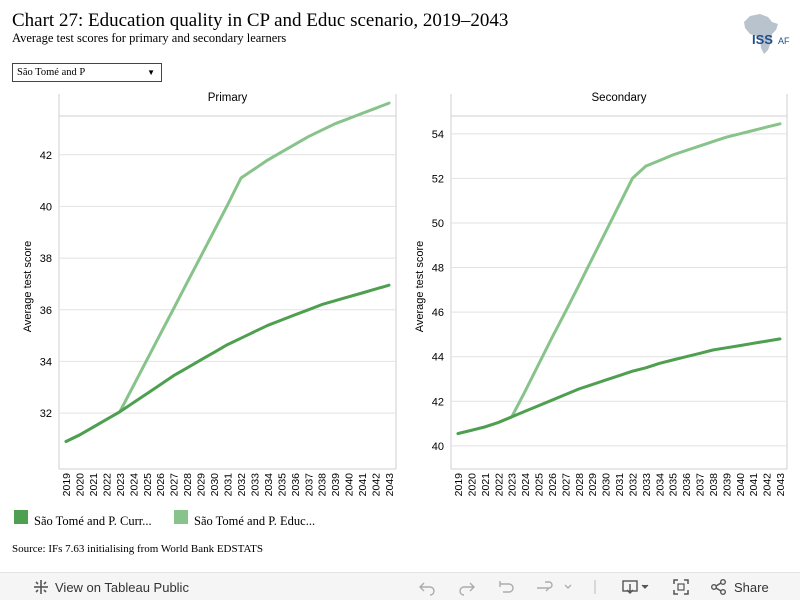  What do you see at coordinates (202, 485) in the screenshot?
I see `primary-x-tick-2029: 2029` at bounding box center [202, 485].